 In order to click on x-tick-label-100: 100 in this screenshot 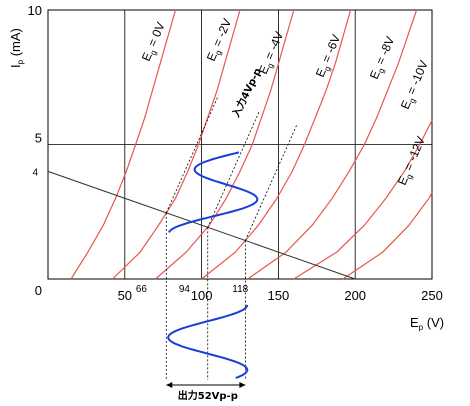, I will do `click(202, 295)`.